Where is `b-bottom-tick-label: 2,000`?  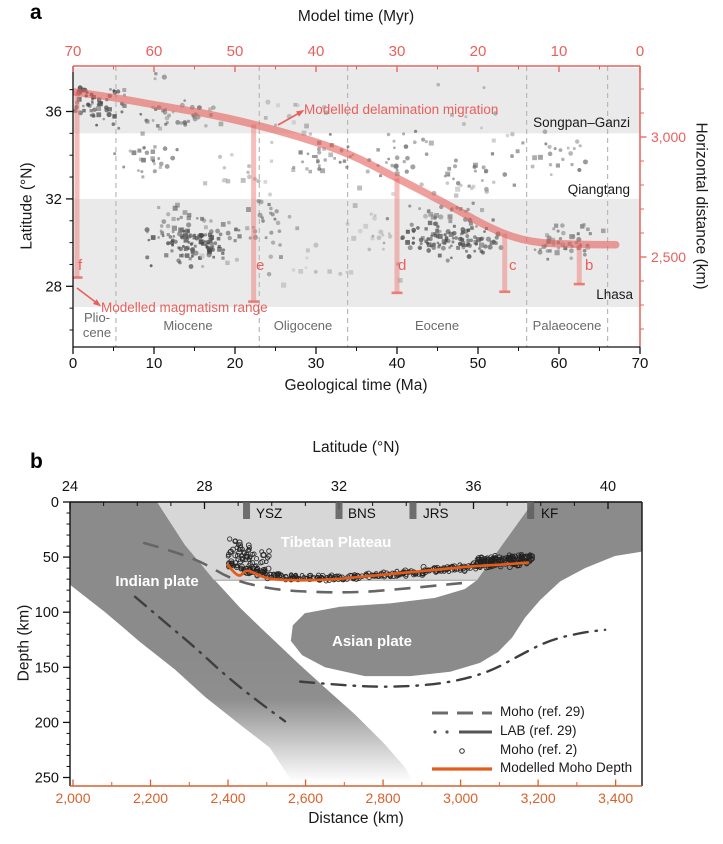
b-bottom-tick-label: 2,000 is located at coordinates (72, 798).